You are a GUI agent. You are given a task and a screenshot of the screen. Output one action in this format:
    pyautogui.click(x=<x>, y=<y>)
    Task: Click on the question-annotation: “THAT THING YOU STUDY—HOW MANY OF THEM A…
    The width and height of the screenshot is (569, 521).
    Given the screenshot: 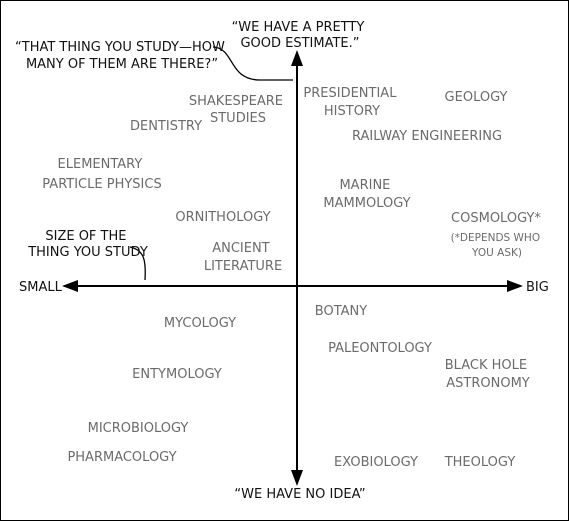 What is the action you would take?
    pyautogui.click(x=122, y=56)
    